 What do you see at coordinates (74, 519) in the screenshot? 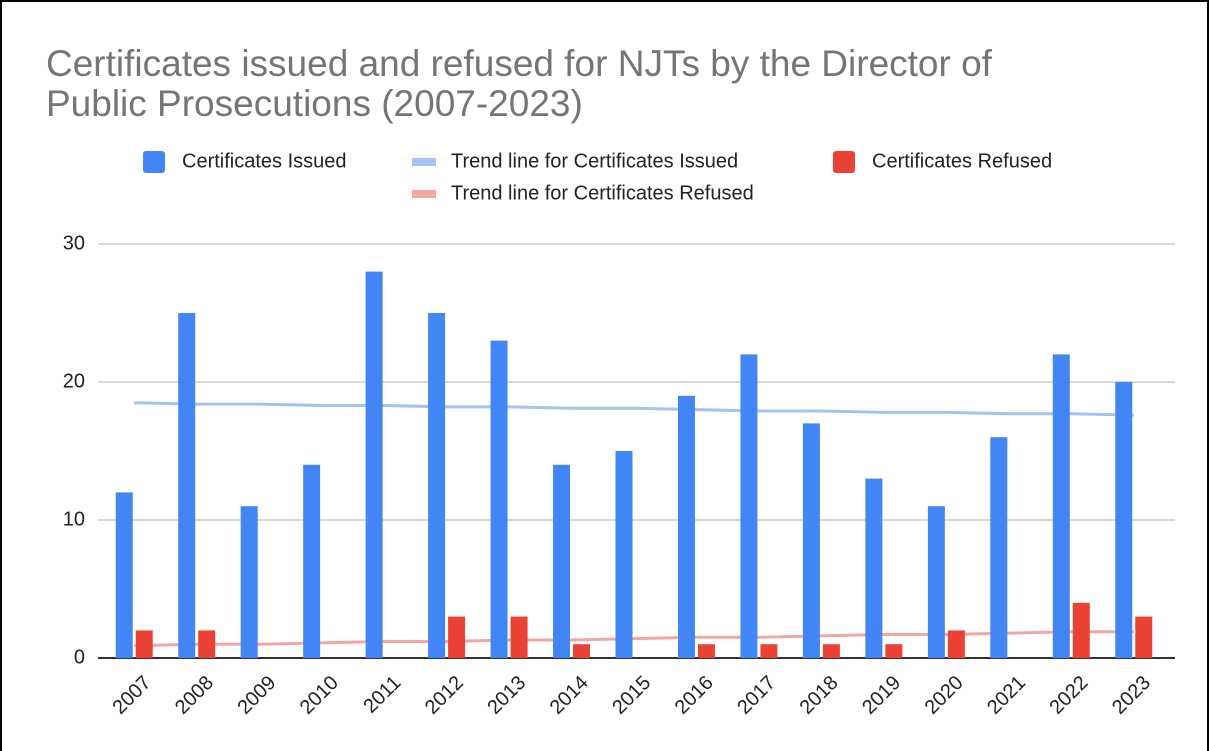
I see `y-tick-label: 10` at bounding box center [74, 519].